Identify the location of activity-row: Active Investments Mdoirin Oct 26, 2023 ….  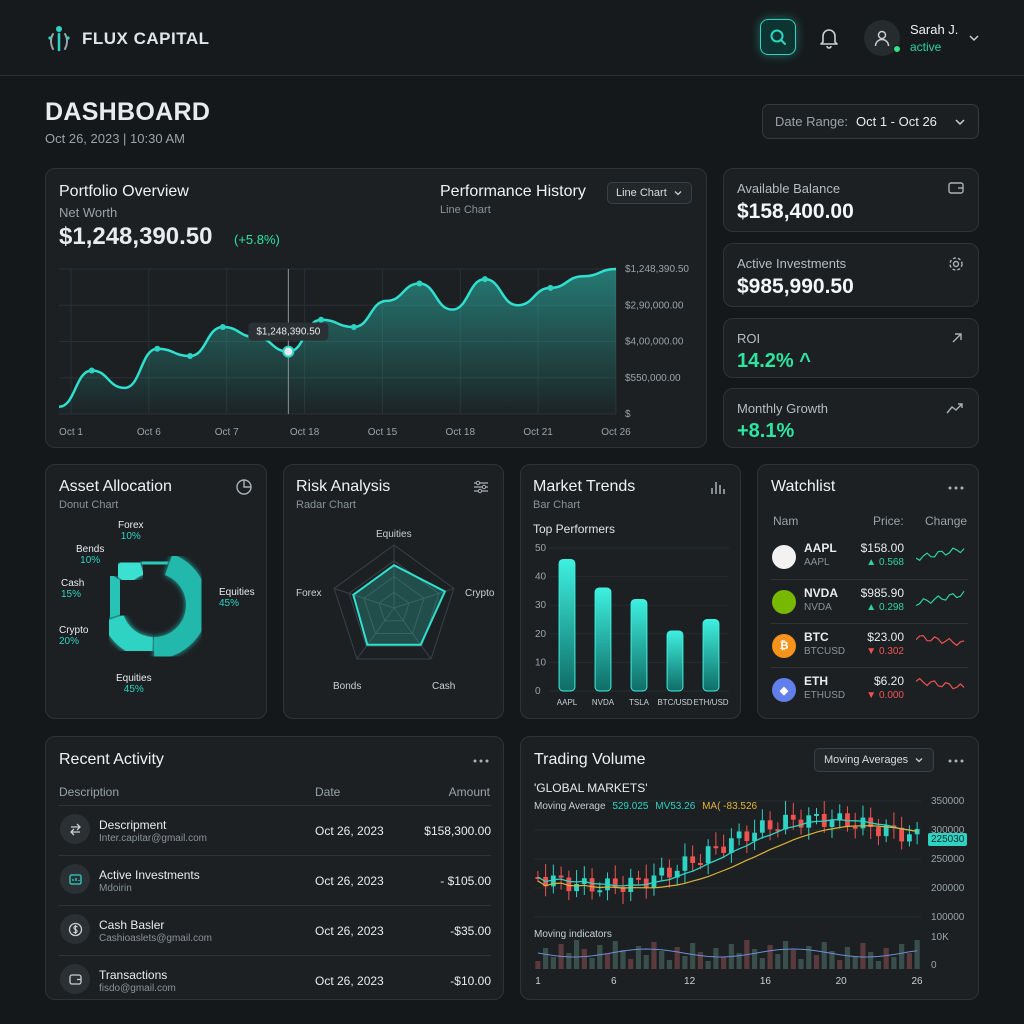
(274, 880).